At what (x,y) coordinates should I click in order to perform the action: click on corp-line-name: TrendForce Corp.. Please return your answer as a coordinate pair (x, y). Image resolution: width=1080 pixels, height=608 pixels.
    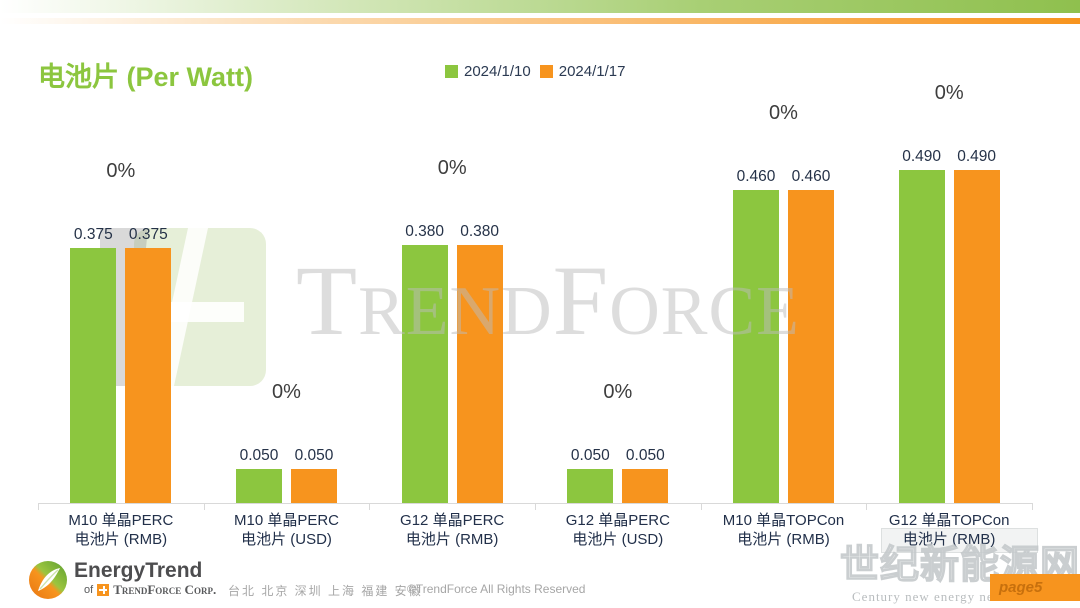
    Looking at the image, I should click on (165, 589).